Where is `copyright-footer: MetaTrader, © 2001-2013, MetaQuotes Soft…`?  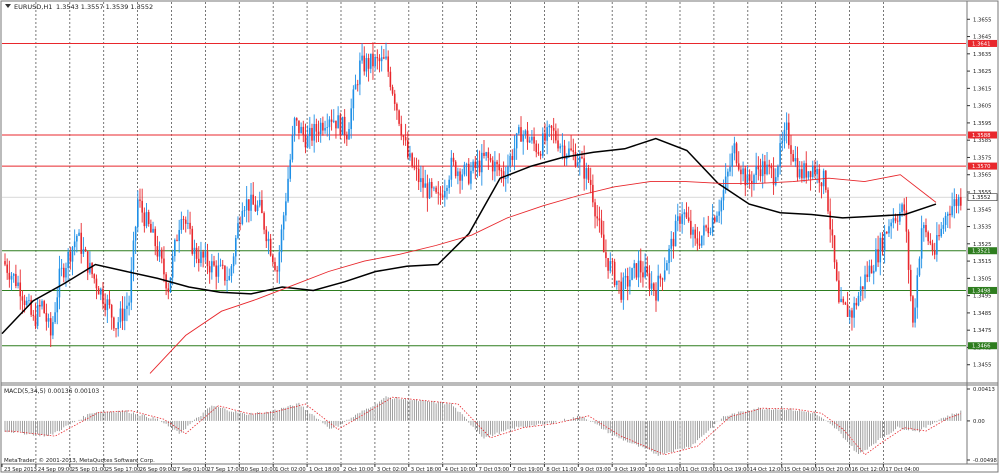
copyright-footer: MetaTrader, © 2001-2013, MetaQuotes Soft… is located at coordinates (79, 460).